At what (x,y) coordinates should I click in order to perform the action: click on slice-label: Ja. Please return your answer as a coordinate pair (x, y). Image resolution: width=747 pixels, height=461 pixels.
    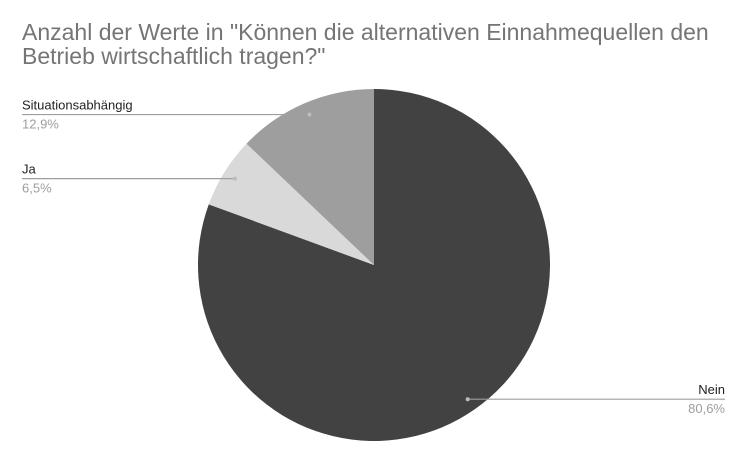
    Looking at the image, I should click on (29, 169).